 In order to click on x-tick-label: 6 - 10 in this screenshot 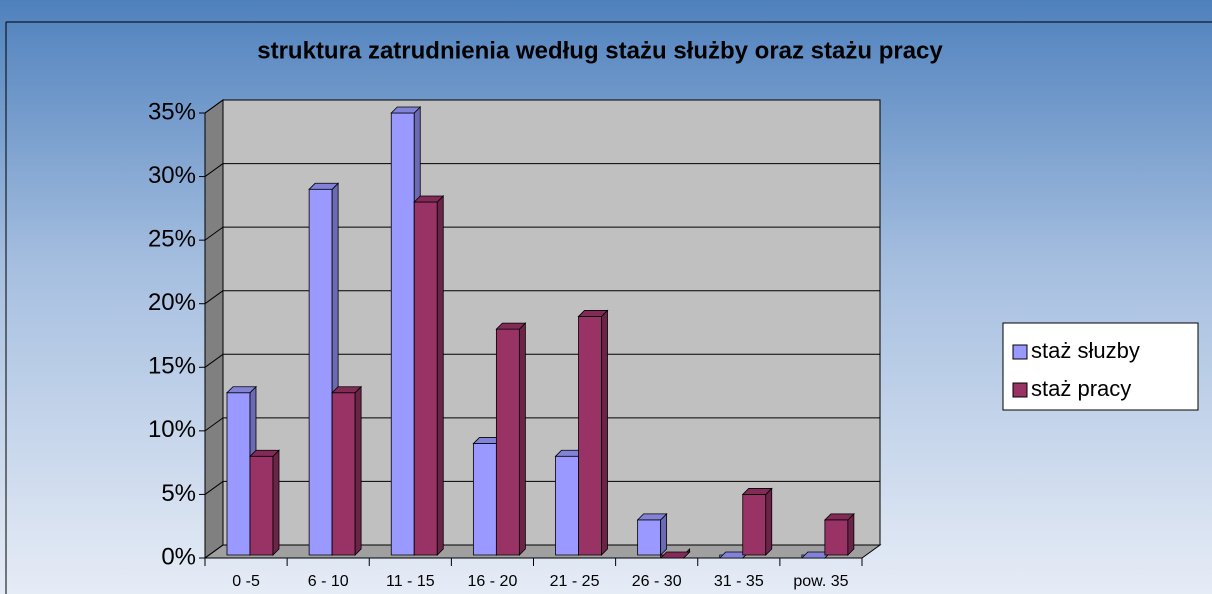, I will do `click(328, 581)`.